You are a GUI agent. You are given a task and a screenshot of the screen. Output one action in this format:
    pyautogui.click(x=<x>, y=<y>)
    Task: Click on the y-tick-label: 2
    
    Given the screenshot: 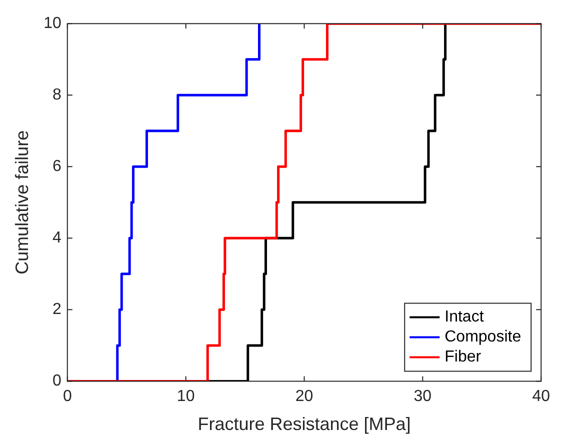 What is the action you would take?
    pyautogui.click(x=57, y=309)
    